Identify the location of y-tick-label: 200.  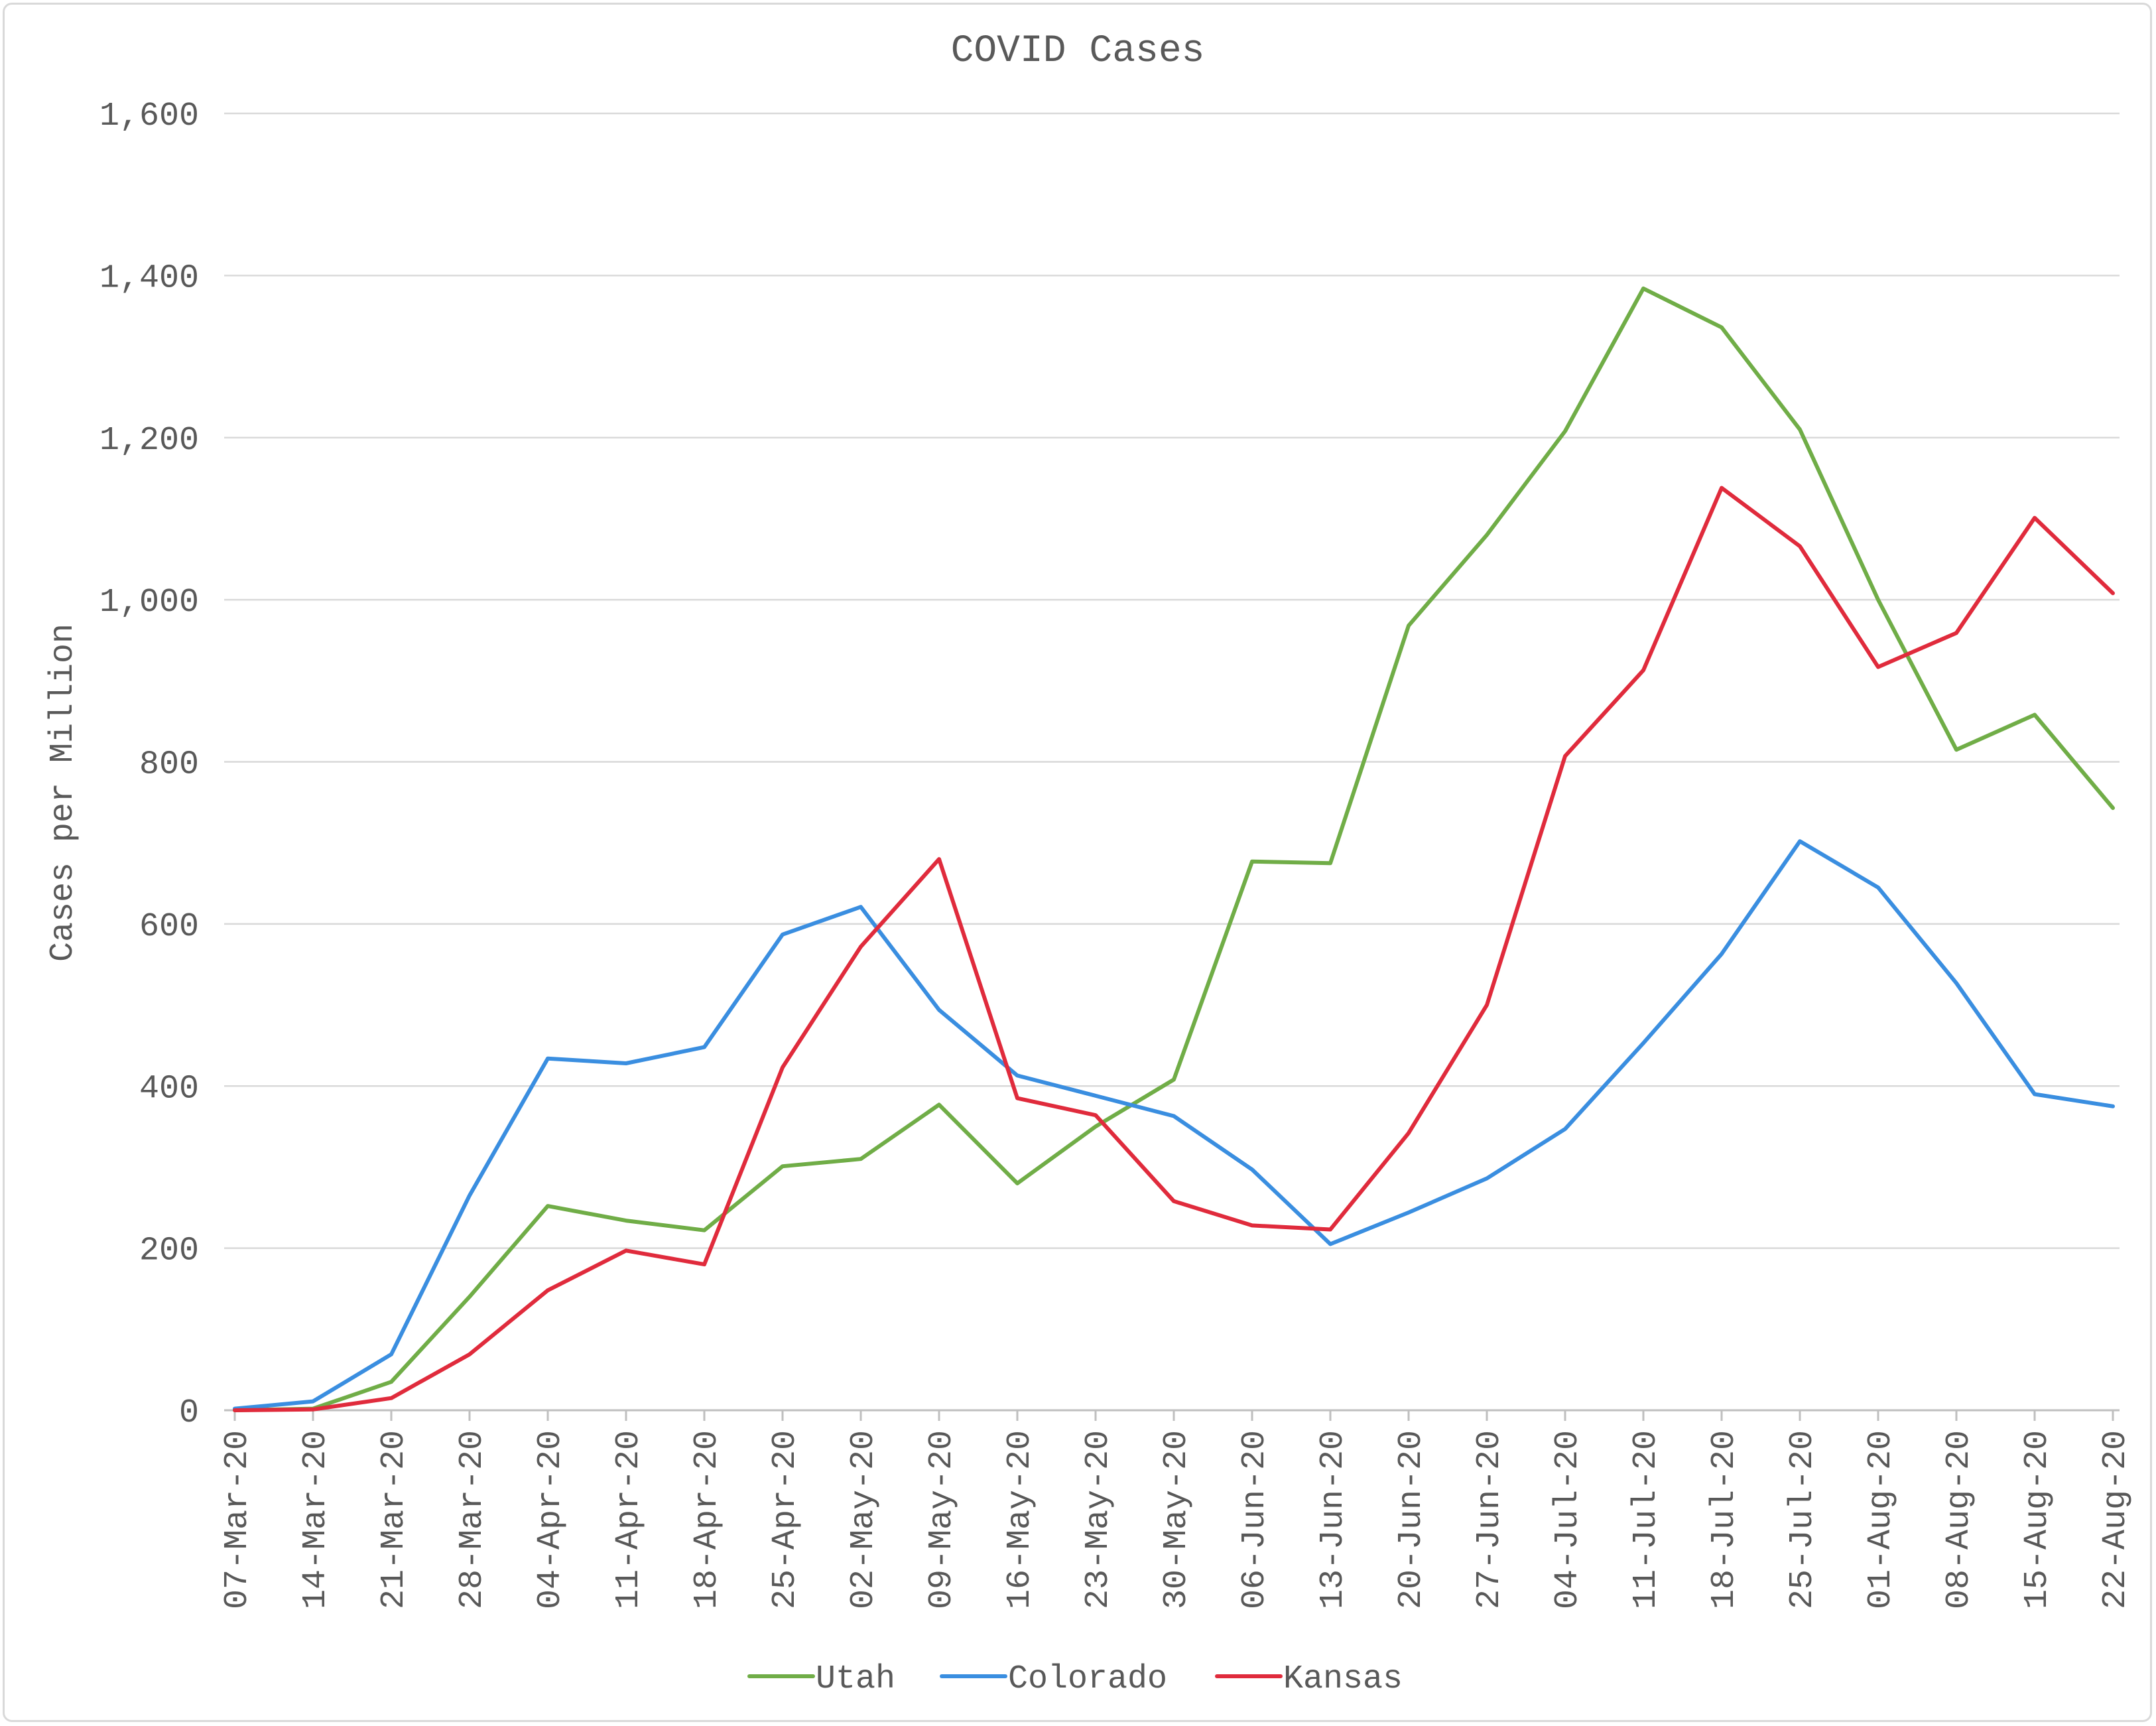
(169, 1251).